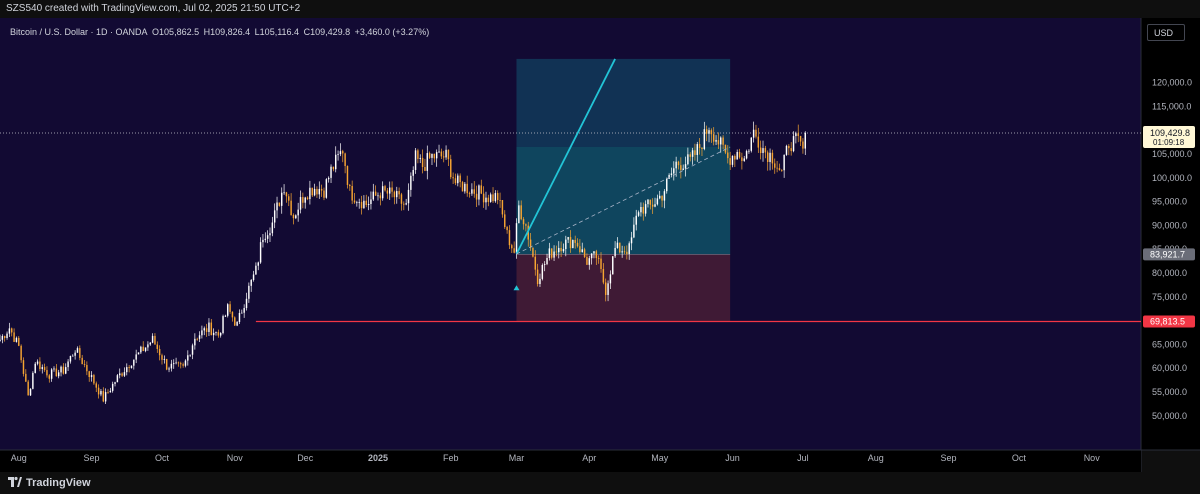 This screenshot has width=1200, height=494. Describe the element at coordinates (79, 32) in the screenshot. I see `symbol-name: Bitcoin / U.S. Dollar · 1D · OANDA` at that location.